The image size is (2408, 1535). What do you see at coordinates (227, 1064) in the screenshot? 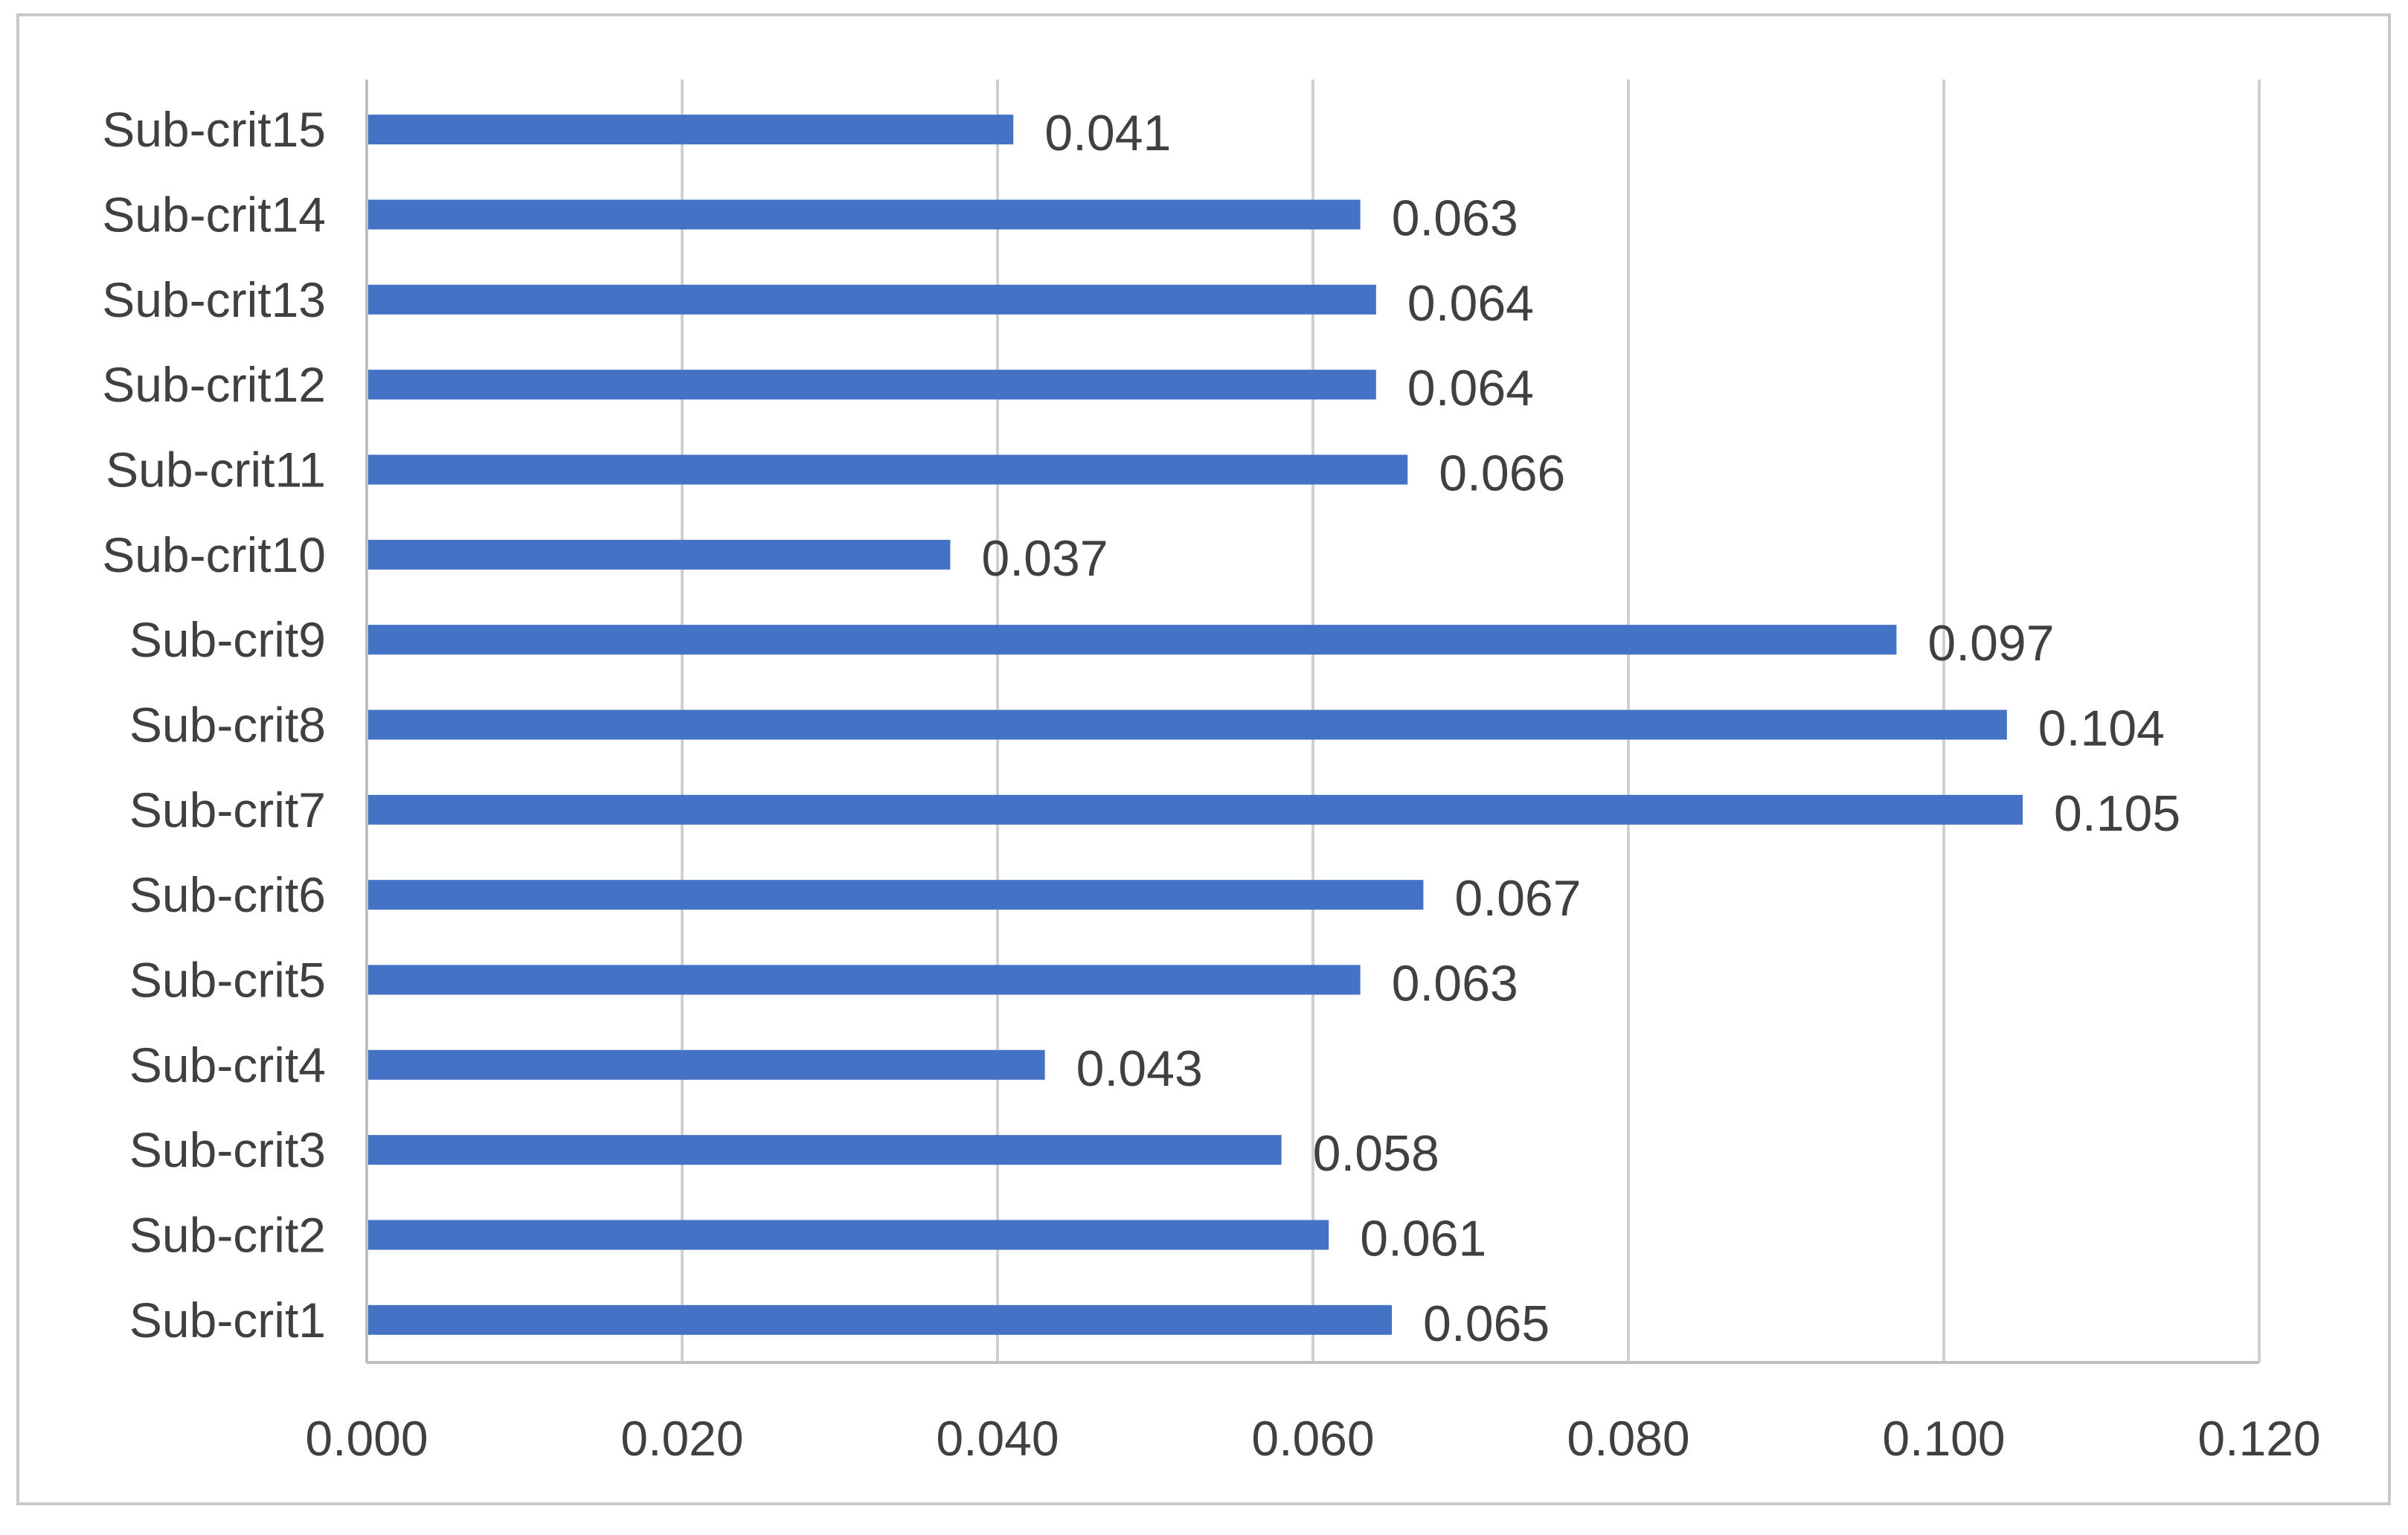
I see `category-label: Sub-crit4` at bounding box center [227, 1064].